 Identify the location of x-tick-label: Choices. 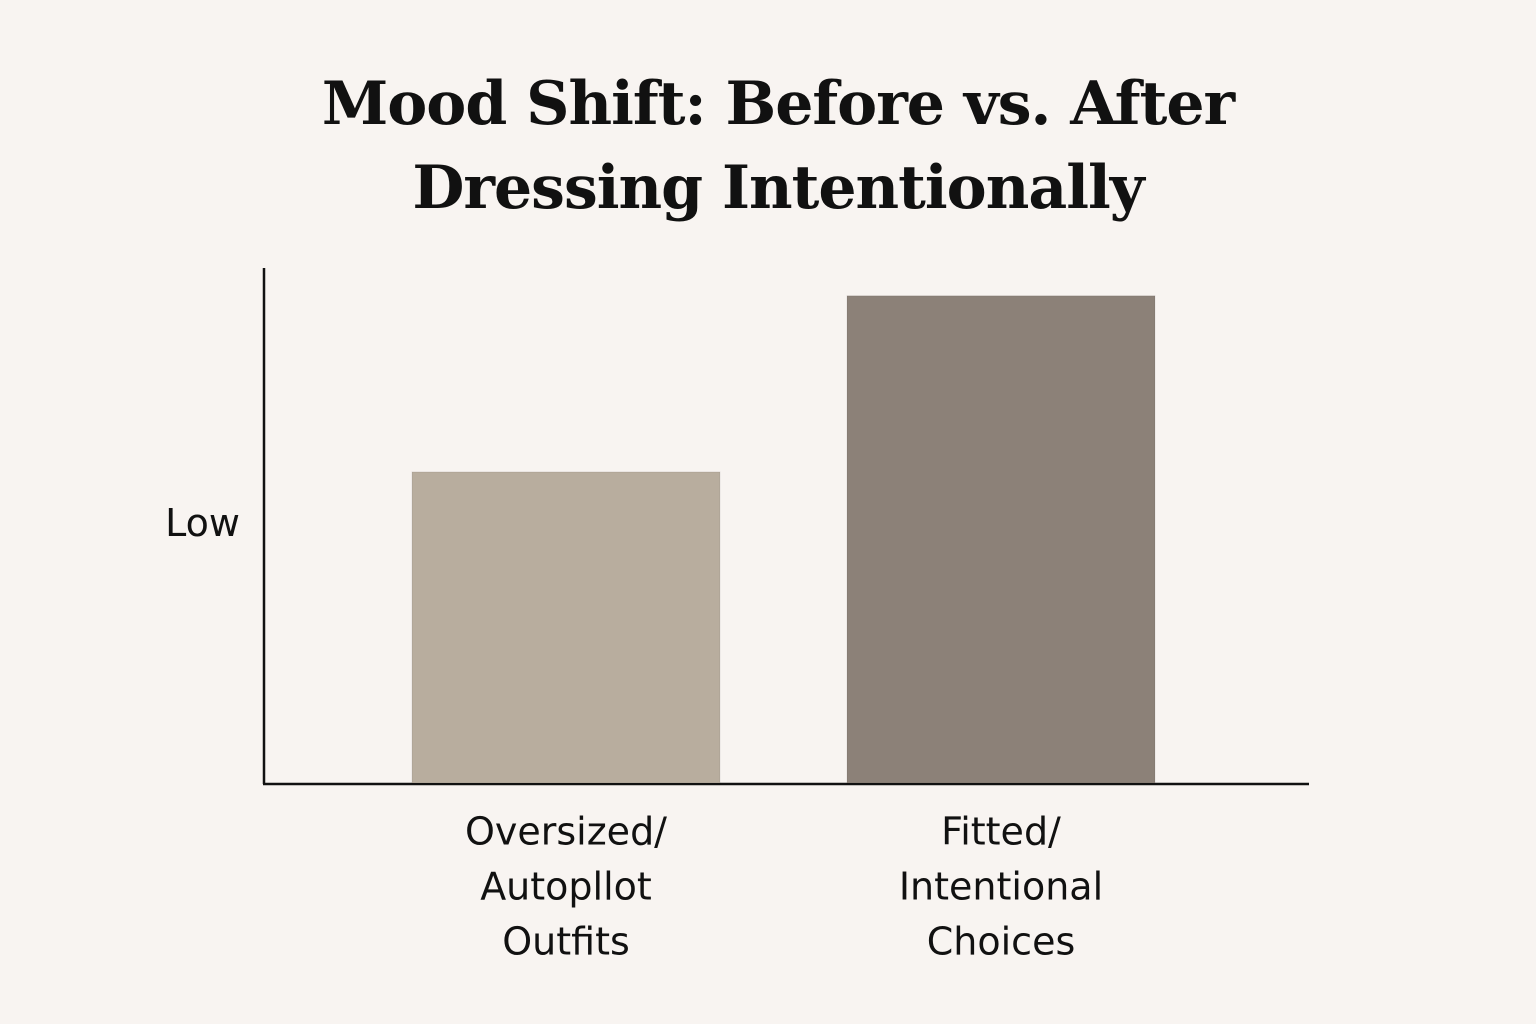
(1001, 942).